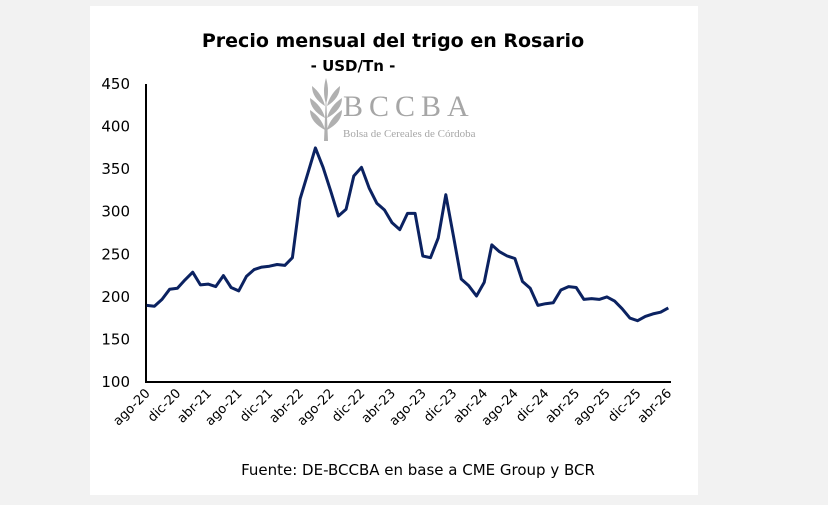 The width and height of the screenshot is (828, 505). What do you see at coordinates (115, 84) in the screenshot?
I see `y-tick-label: 450` at bounding box center [115, 84].